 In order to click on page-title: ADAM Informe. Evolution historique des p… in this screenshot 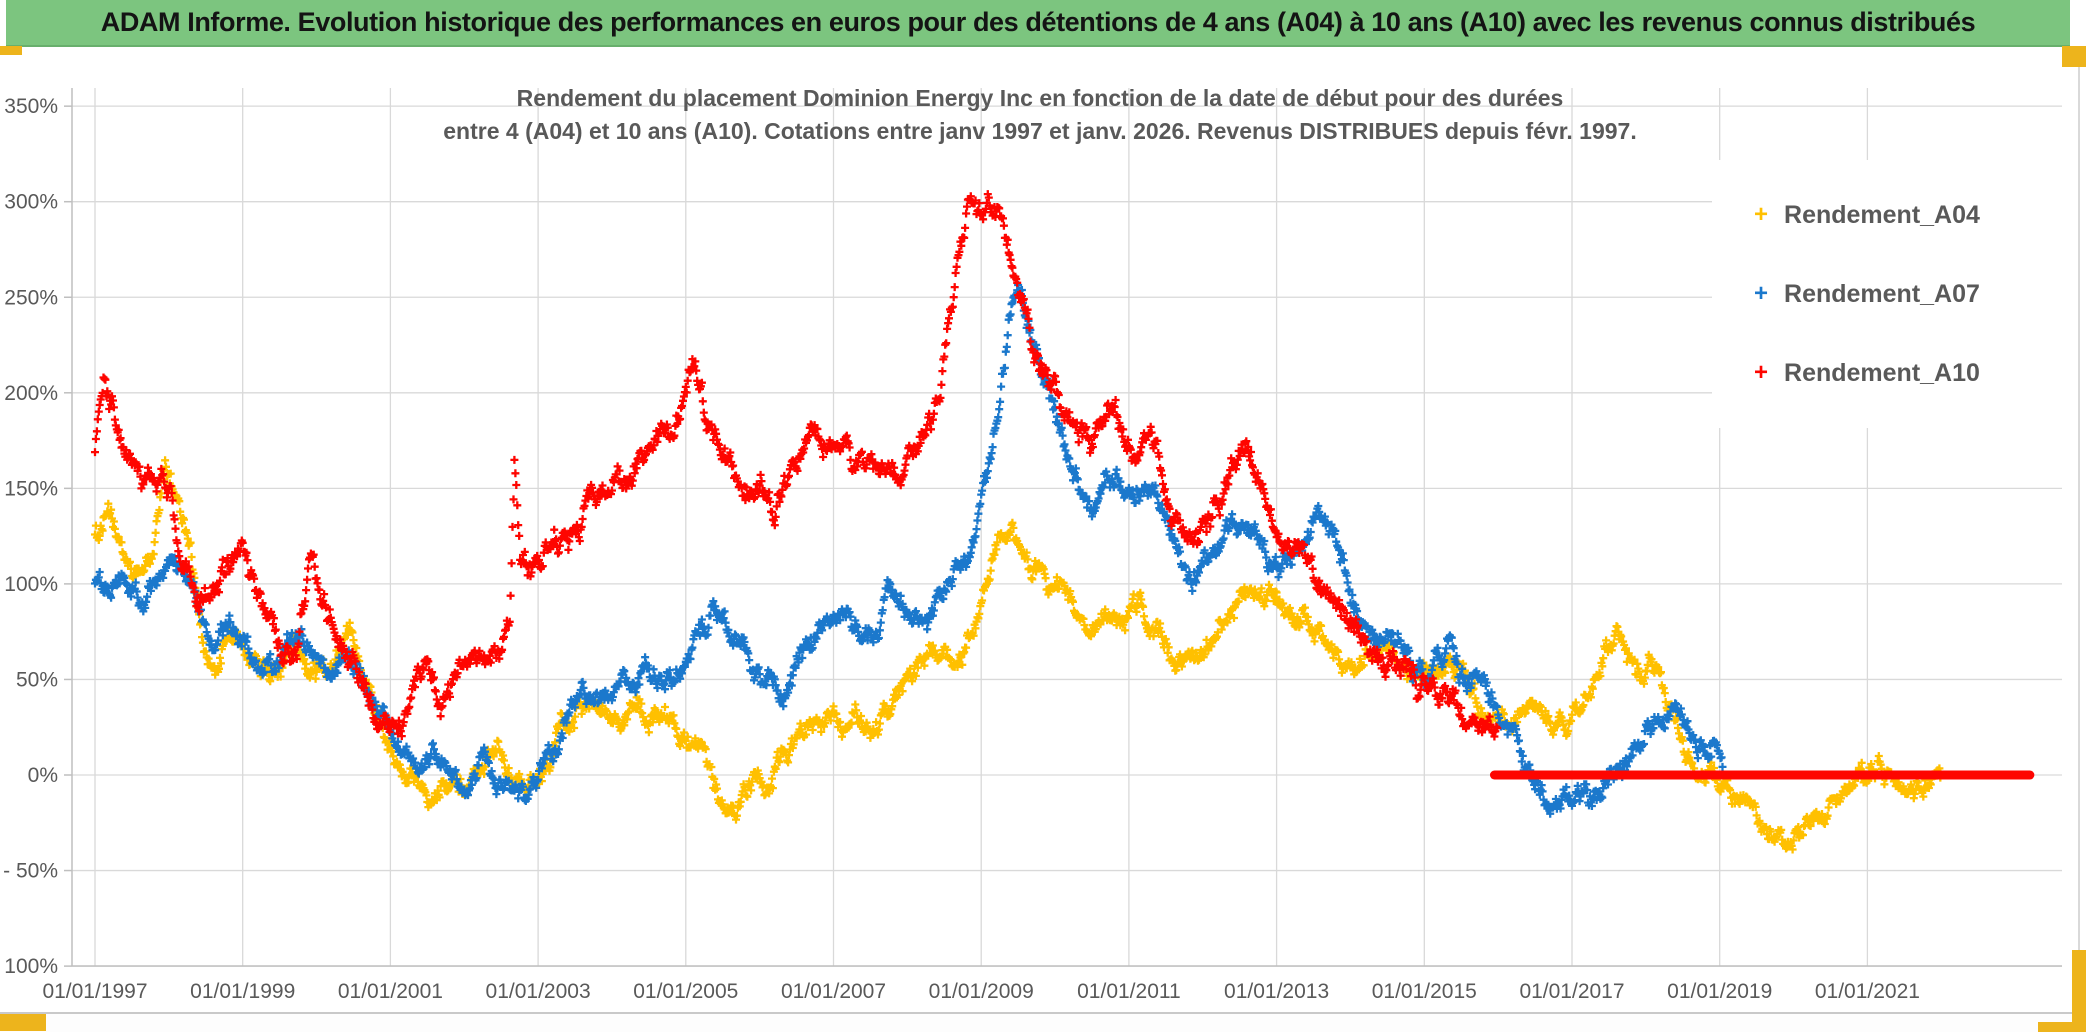, I will do `click(1038, 22)`.